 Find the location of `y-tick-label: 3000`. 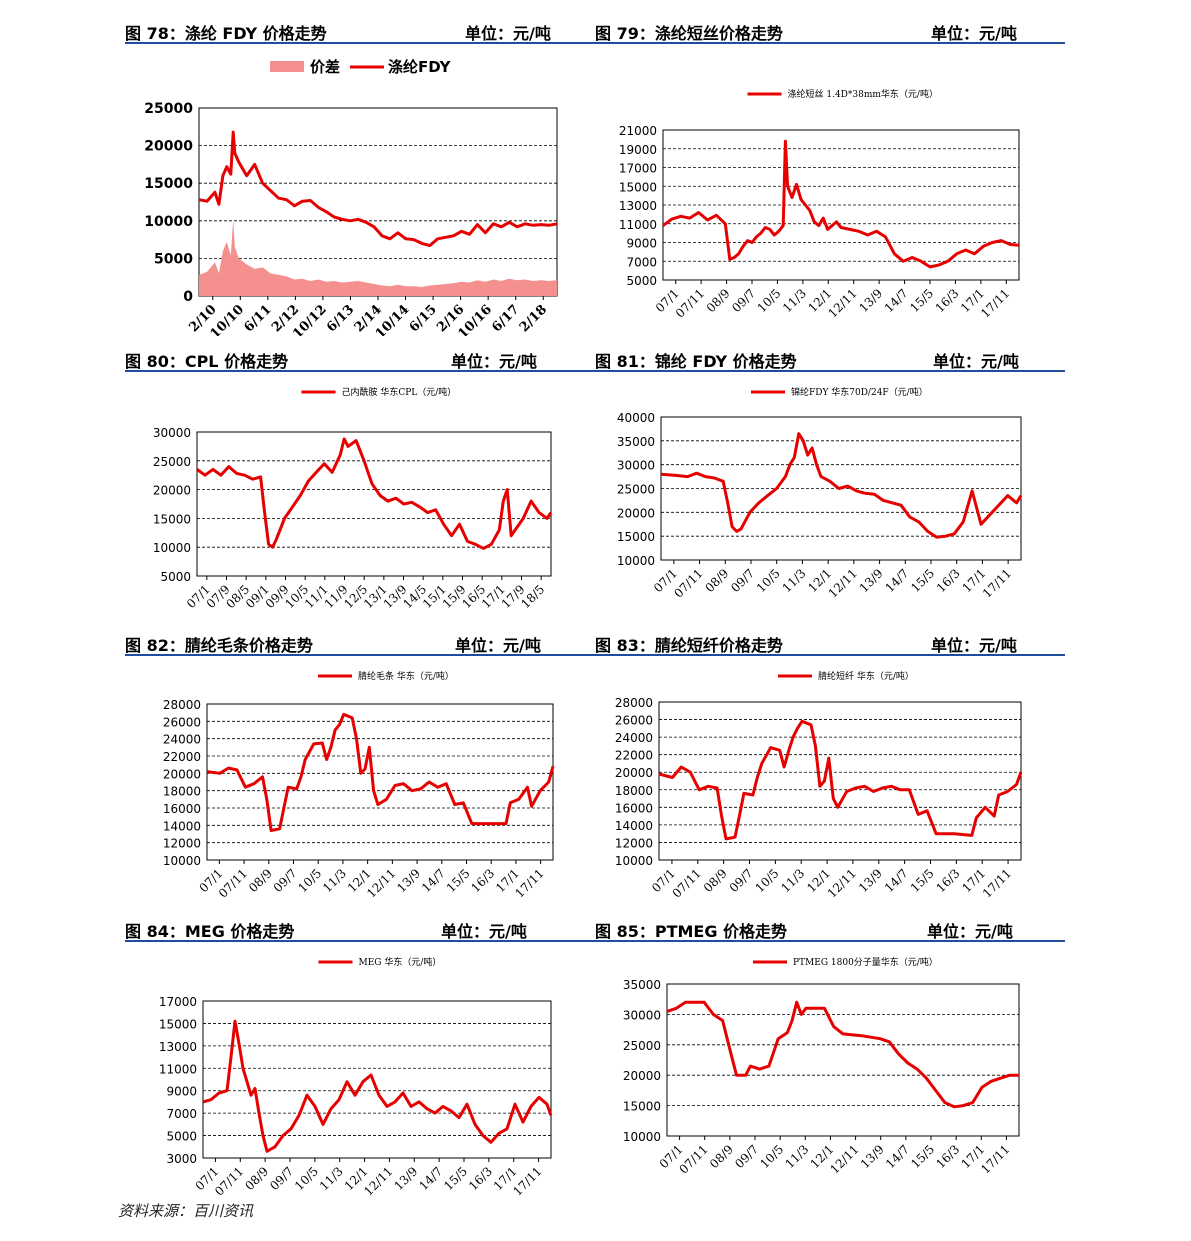

y-tick-label: 3000 is located at coordinates (181, 1159).